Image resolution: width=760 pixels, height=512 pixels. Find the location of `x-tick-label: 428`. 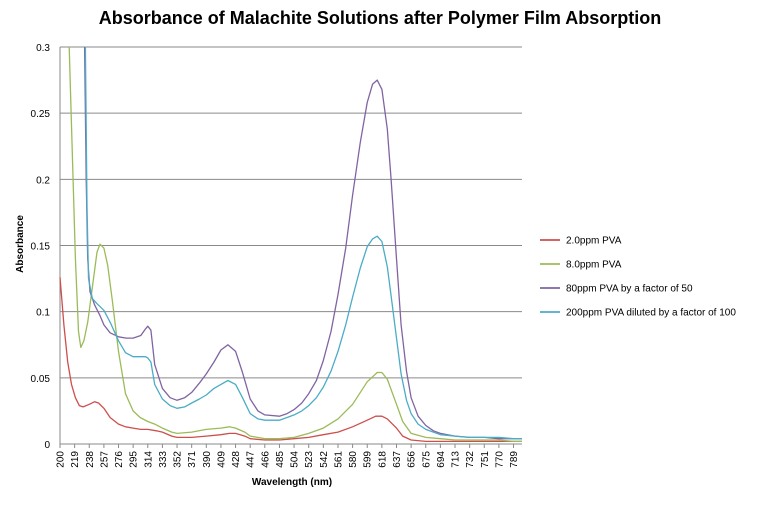

x-tick-label: 428 is located at coordinates (236, 459).